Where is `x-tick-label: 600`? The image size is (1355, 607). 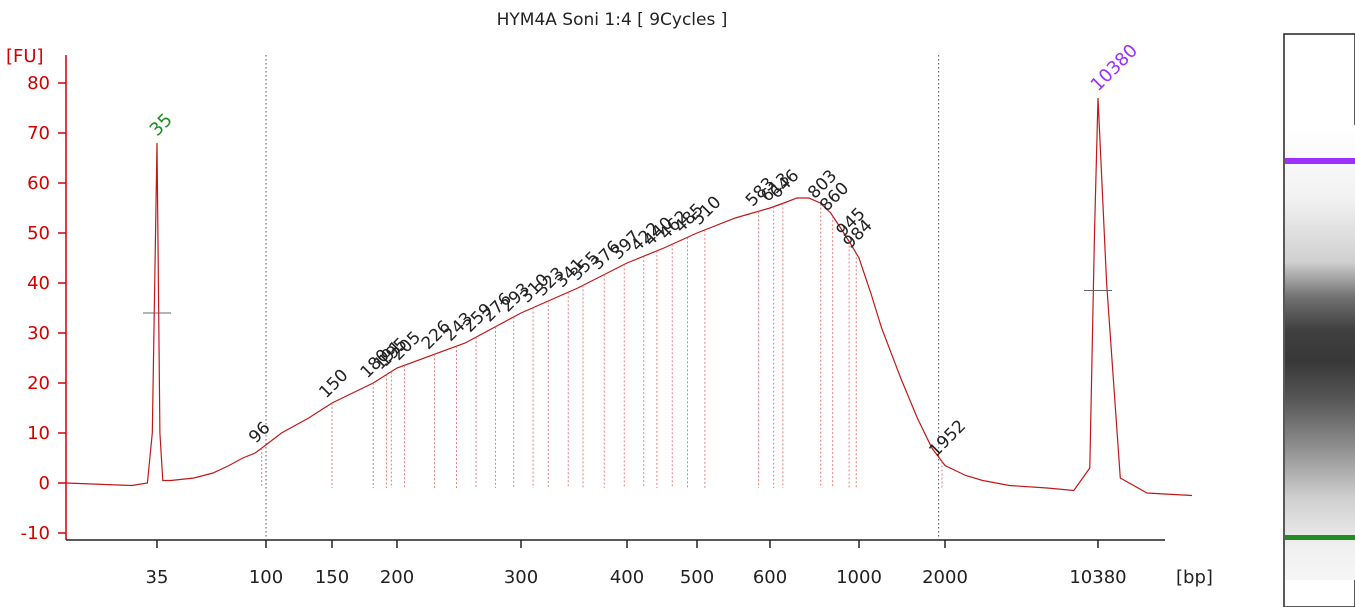 x-tick-label: 600 is located at coordinates (770, 577).